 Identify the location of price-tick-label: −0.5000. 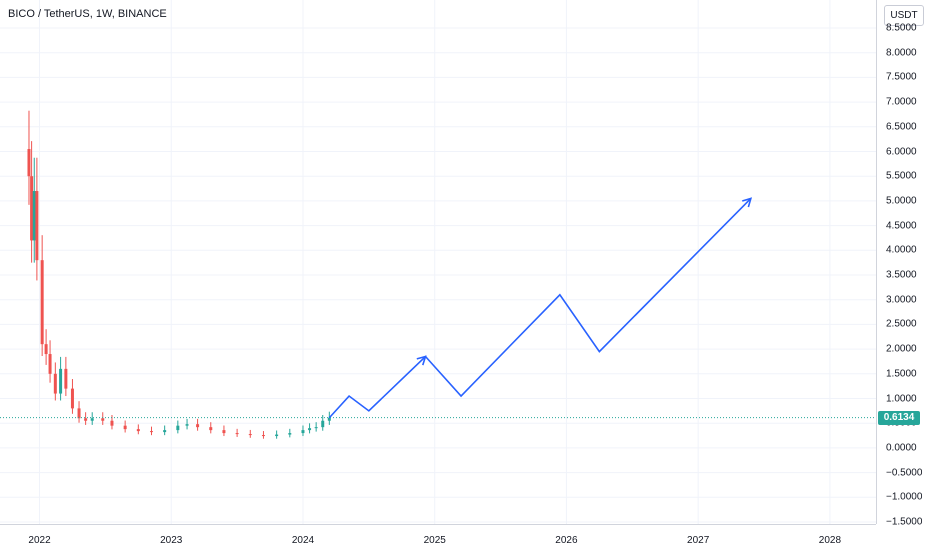
(904, 473).